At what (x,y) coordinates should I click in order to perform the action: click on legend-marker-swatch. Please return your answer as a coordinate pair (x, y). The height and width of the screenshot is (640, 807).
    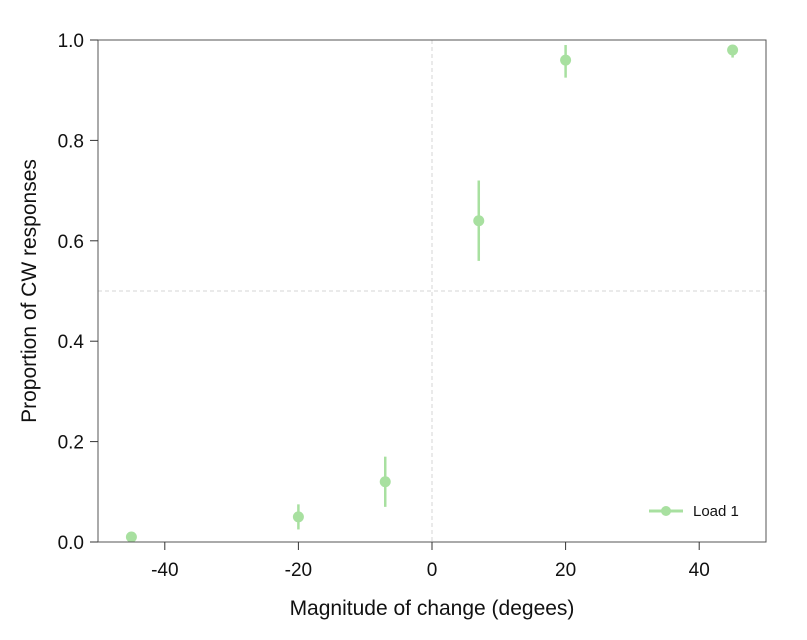
    Looking at the image, I should click on (666, 511).